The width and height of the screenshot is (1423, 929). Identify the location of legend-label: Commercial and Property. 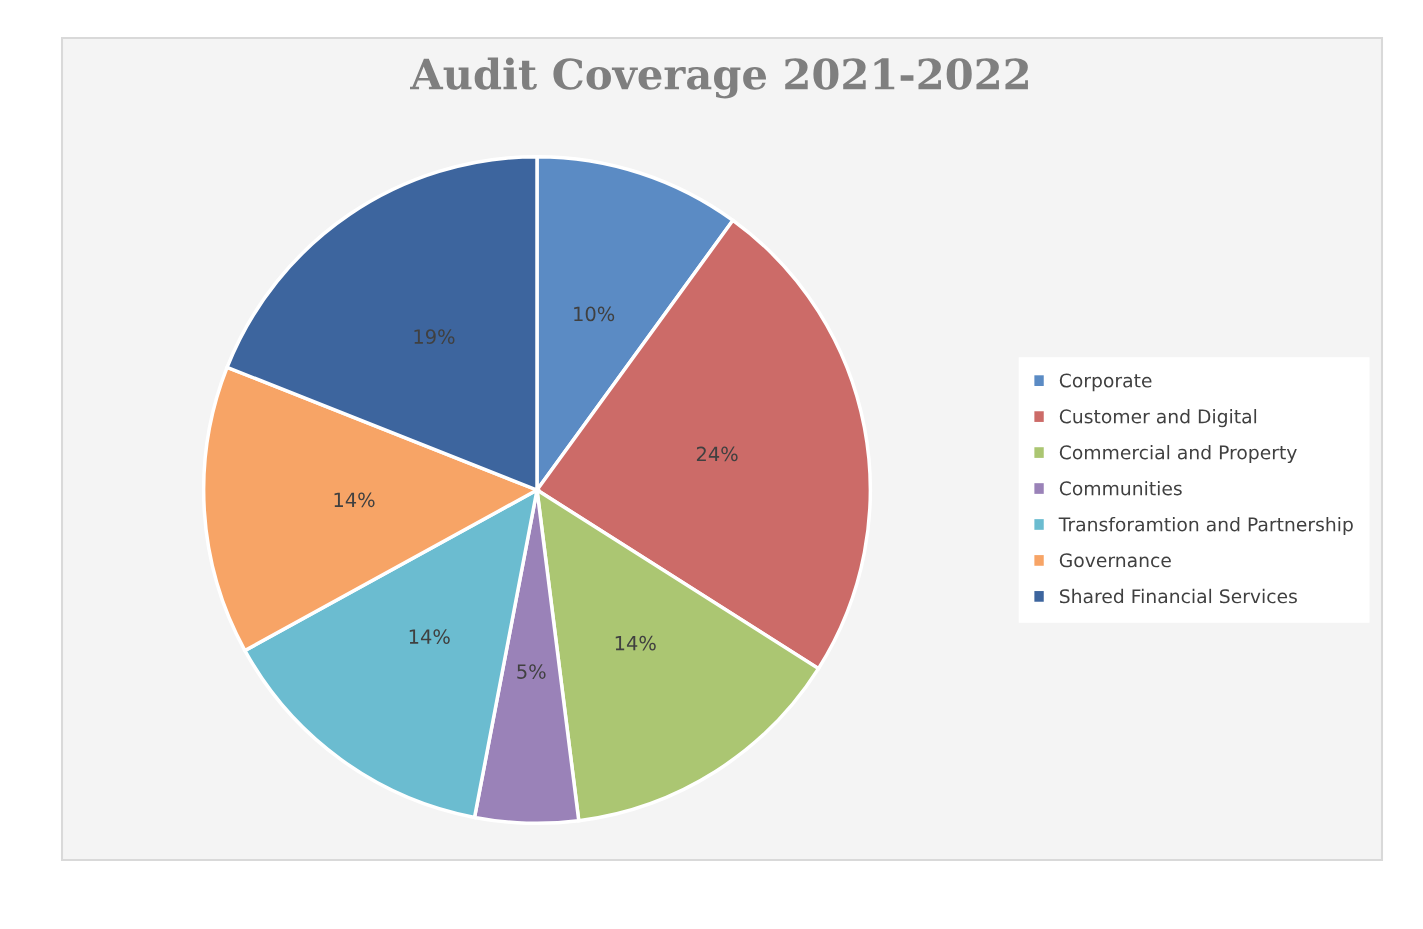
(1178, 454).